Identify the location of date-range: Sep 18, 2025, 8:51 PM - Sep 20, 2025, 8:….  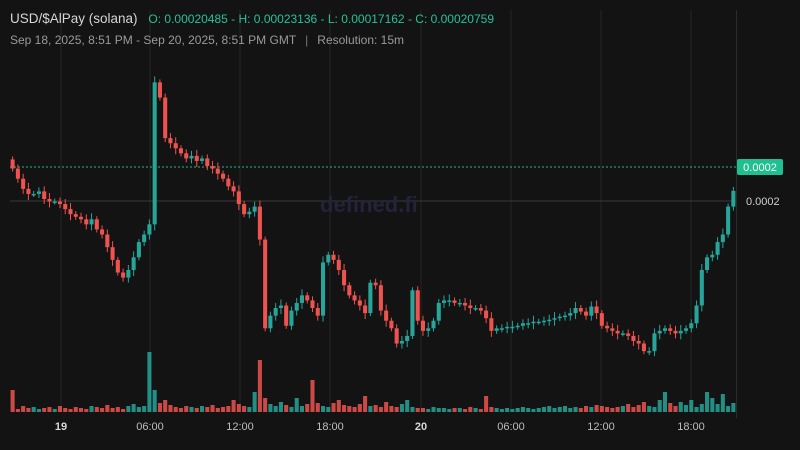
(153, 40).